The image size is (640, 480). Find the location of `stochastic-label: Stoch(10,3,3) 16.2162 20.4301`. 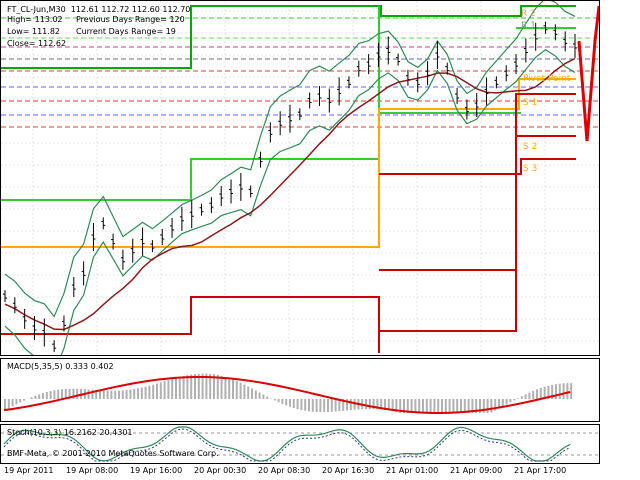

stochastic-label: Stoch(10,3,3) 16.2162 20.4301 is located at coordinates (70, 432).